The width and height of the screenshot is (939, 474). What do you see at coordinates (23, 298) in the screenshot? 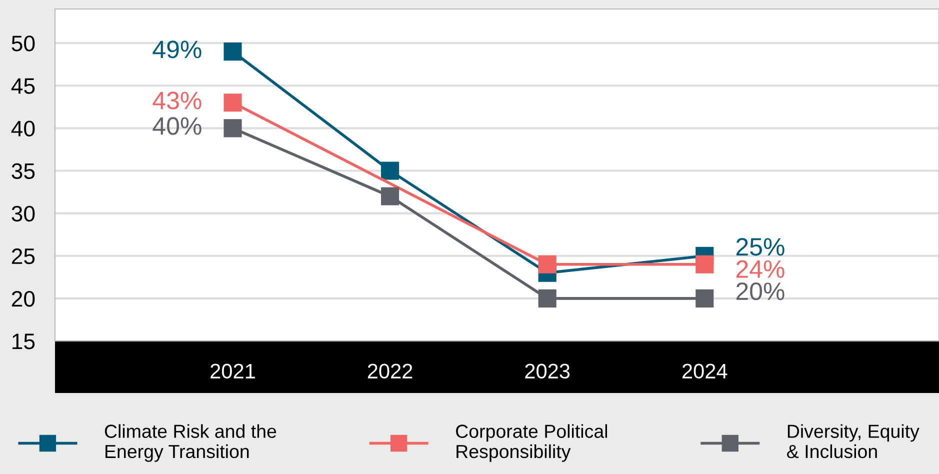
I see `y-tick-label: 20` at bounding box center [23, 298].